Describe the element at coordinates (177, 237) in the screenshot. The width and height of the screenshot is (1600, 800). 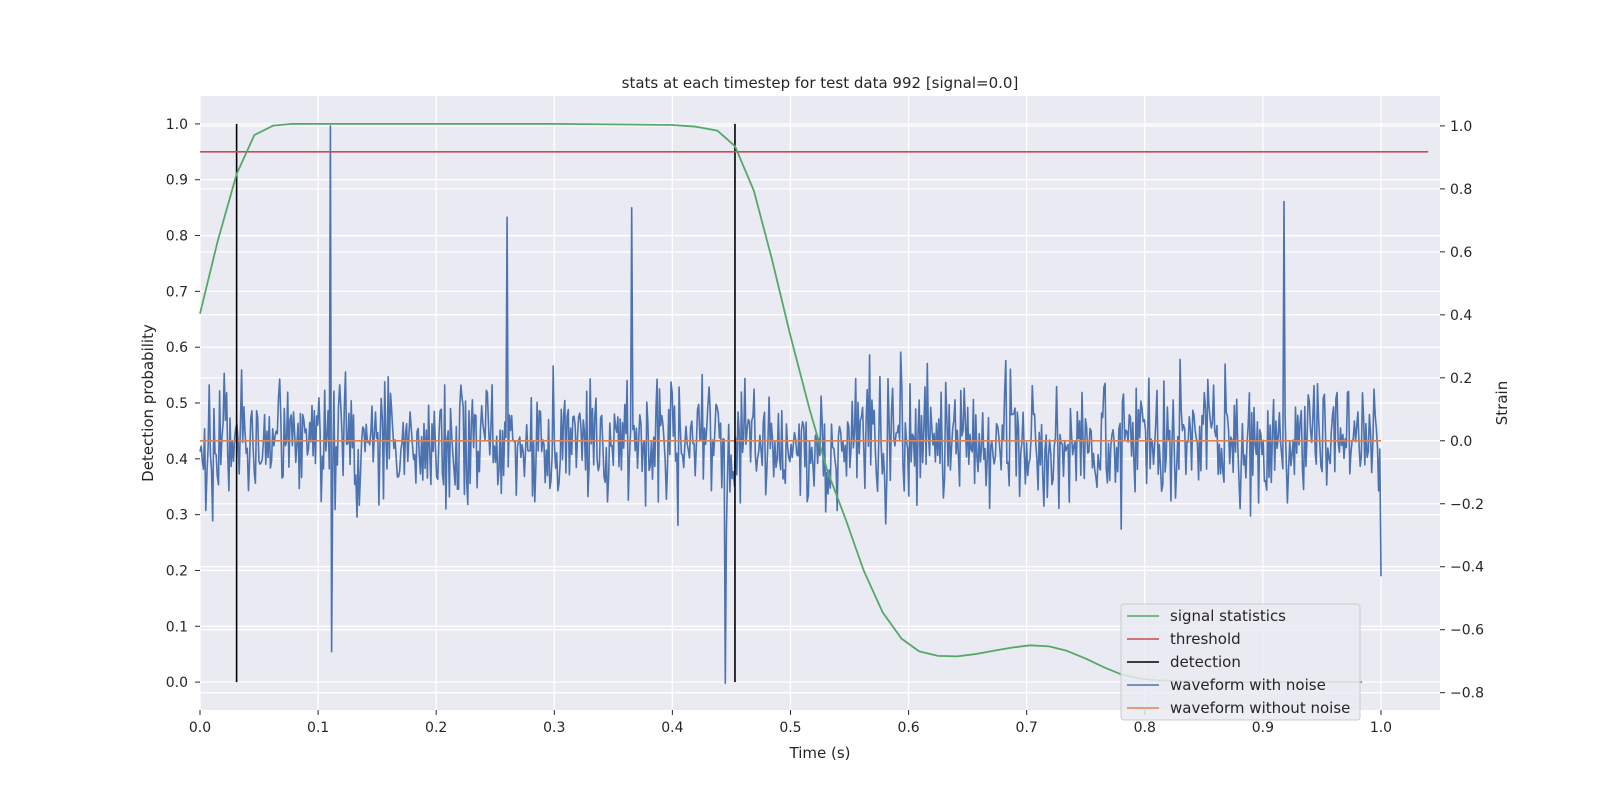
I see `y-left-tick-label: 0.8` at that location.